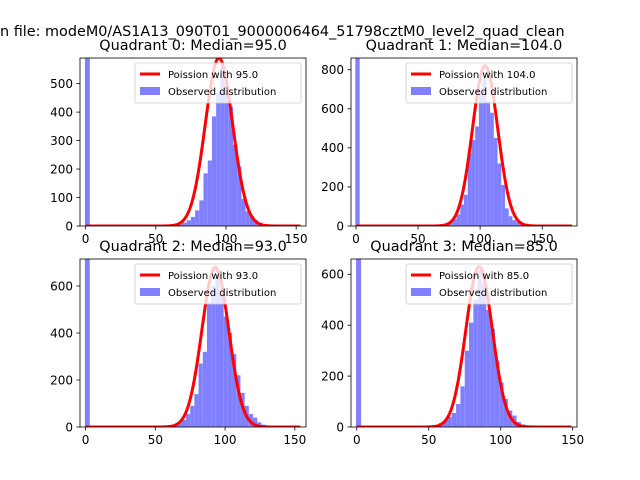 The width and height of the screenshot is (640, 480). Describe the element at coordinates (340, 427) in the screenshot. I see `y-tick-label-3-0: 0` at that location.